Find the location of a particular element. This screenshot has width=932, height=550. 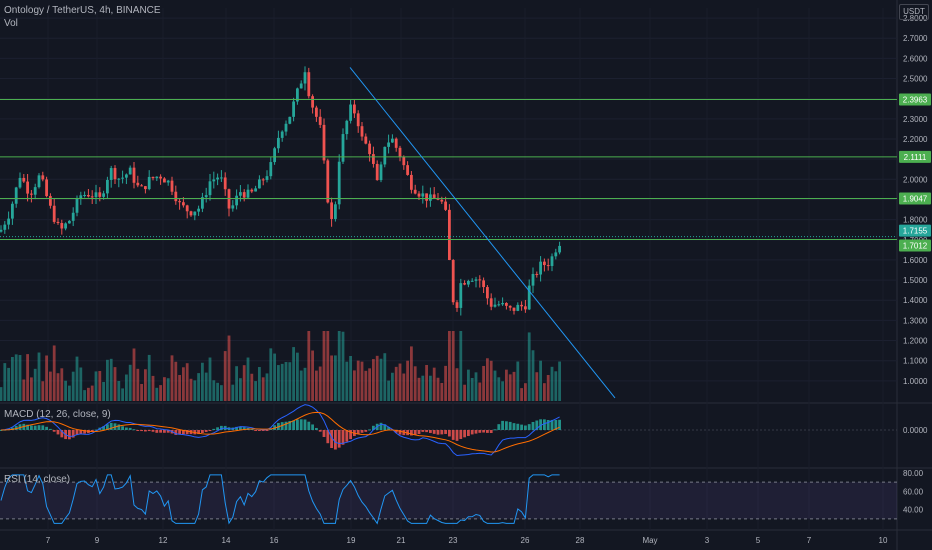

price-tick-label: 2.3000 is located at coordinates (915, 119).